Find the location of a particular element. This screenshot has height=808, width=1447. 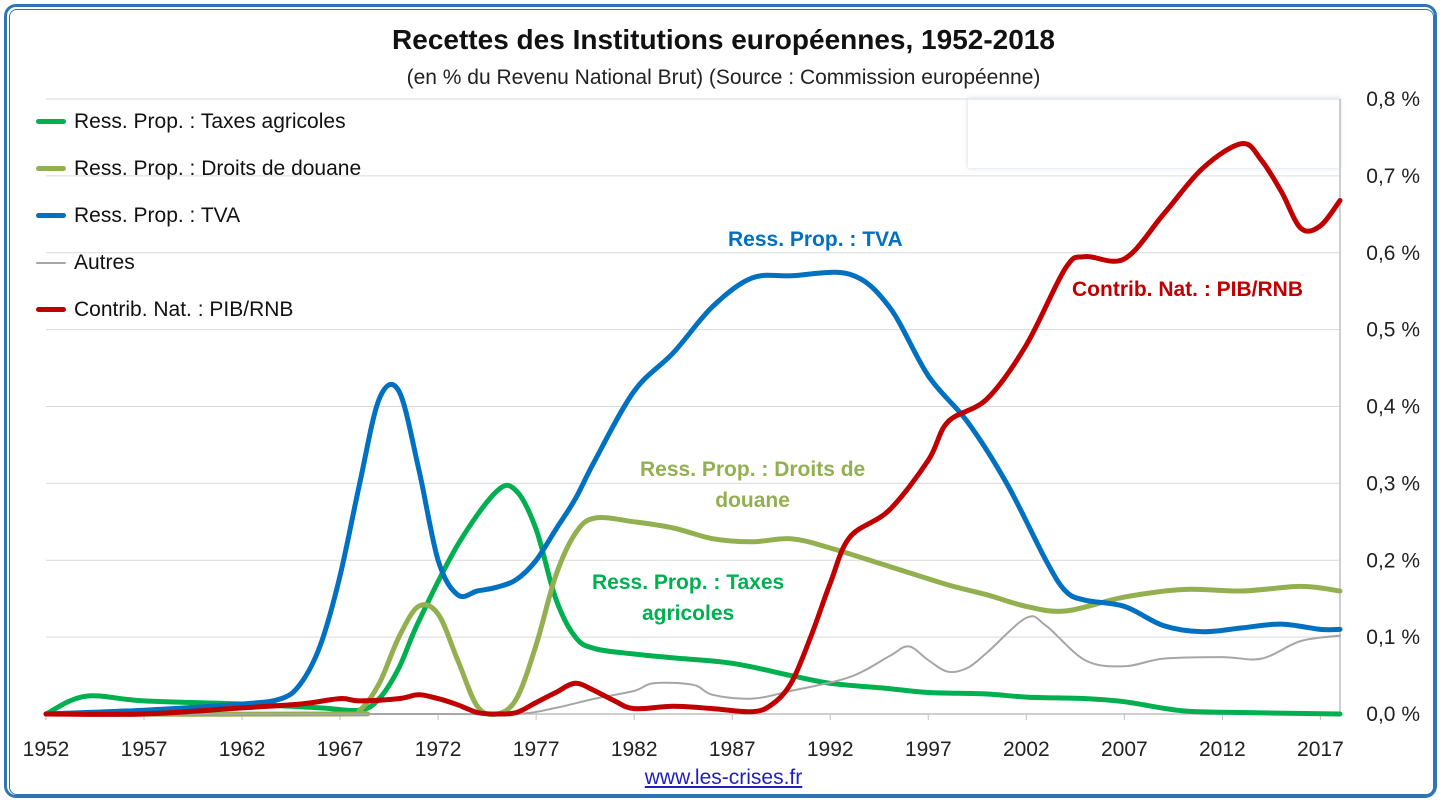

annotation-tva: Ress. Prop. : TVA is located at coordinates (815, 239).